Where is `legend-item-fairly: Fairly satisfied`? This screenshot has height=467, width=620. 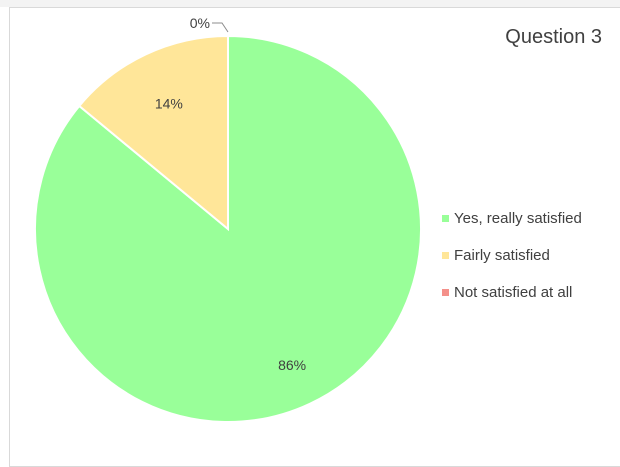 legend-item-fairly: Fairly satisfied is located at coordinates (512, 255).